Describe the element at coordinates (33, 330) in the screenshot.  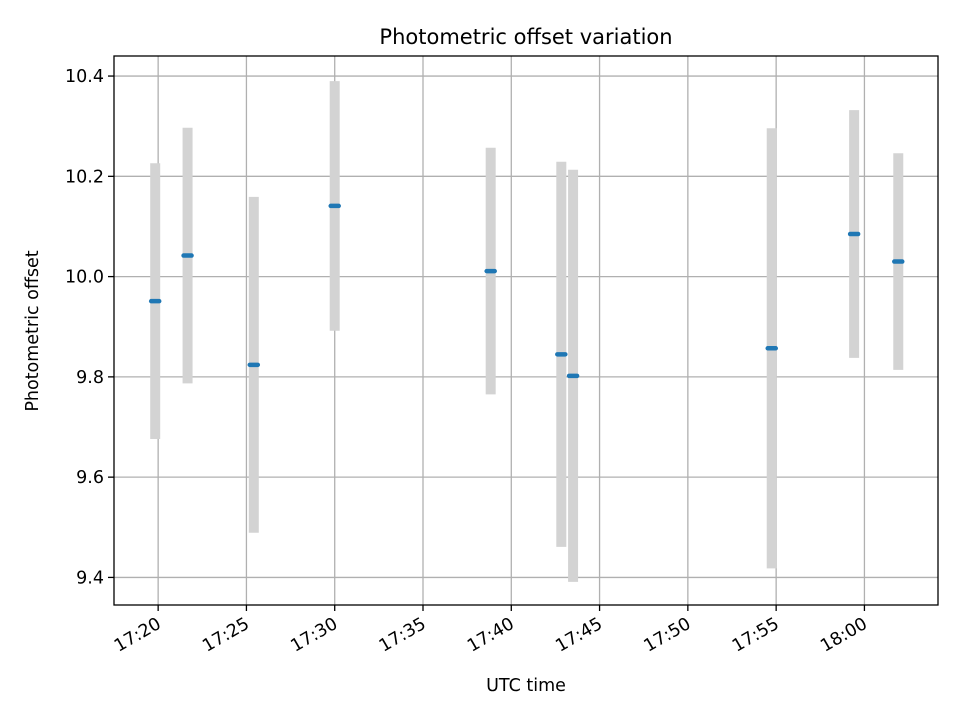
I see `y-axis-label: Photometric offset` at that location.